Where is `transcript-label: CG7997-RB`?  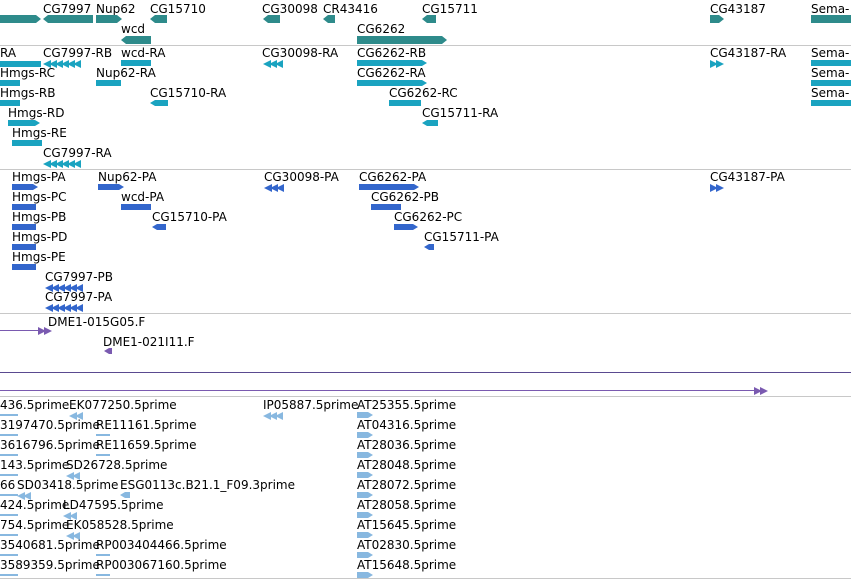
transcript-label: CG7997-RB is located at coordinates (78, 53).